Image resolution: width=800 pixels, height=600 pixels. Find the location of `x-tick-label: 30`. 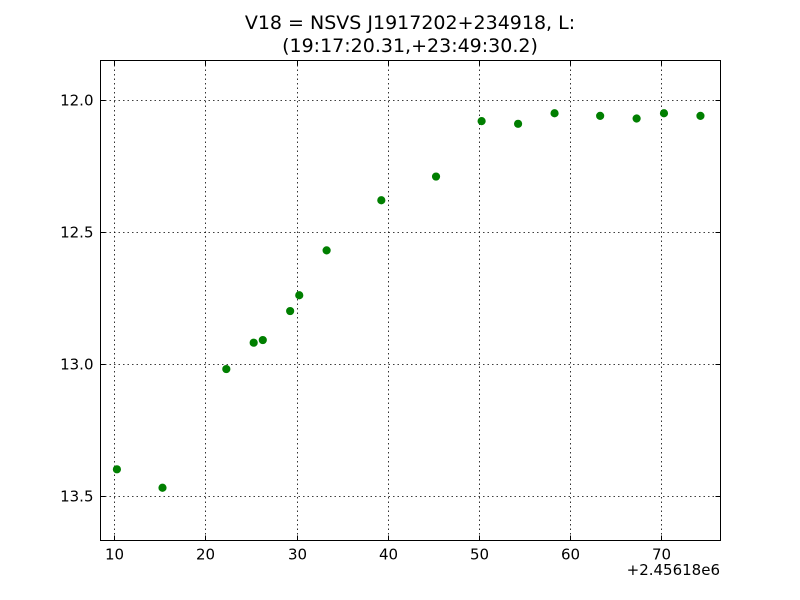

x-tick-label: 30 is located at coordinates (297, 555).